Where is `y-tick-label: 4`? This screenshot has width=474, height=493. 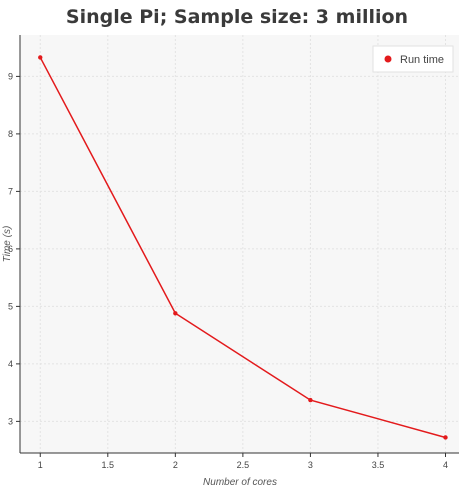 y-tick-label: 4 is located at coordinates (10, 364).